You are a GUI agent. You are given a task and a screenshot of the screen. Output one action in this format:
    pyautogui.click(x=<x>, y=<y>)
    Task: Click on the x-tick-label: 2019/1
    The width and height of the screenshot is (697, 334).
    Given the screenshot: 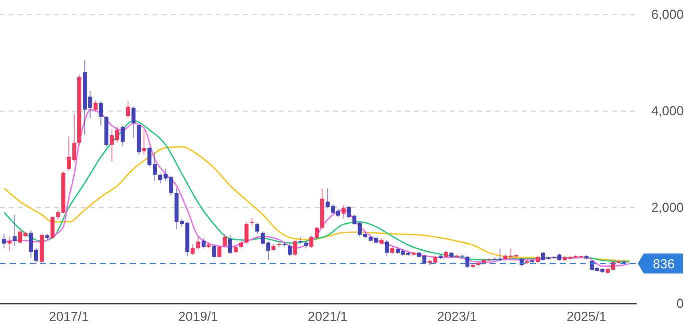 What is the action you would take?
    pyautogui.click(x=198, y=316)
    